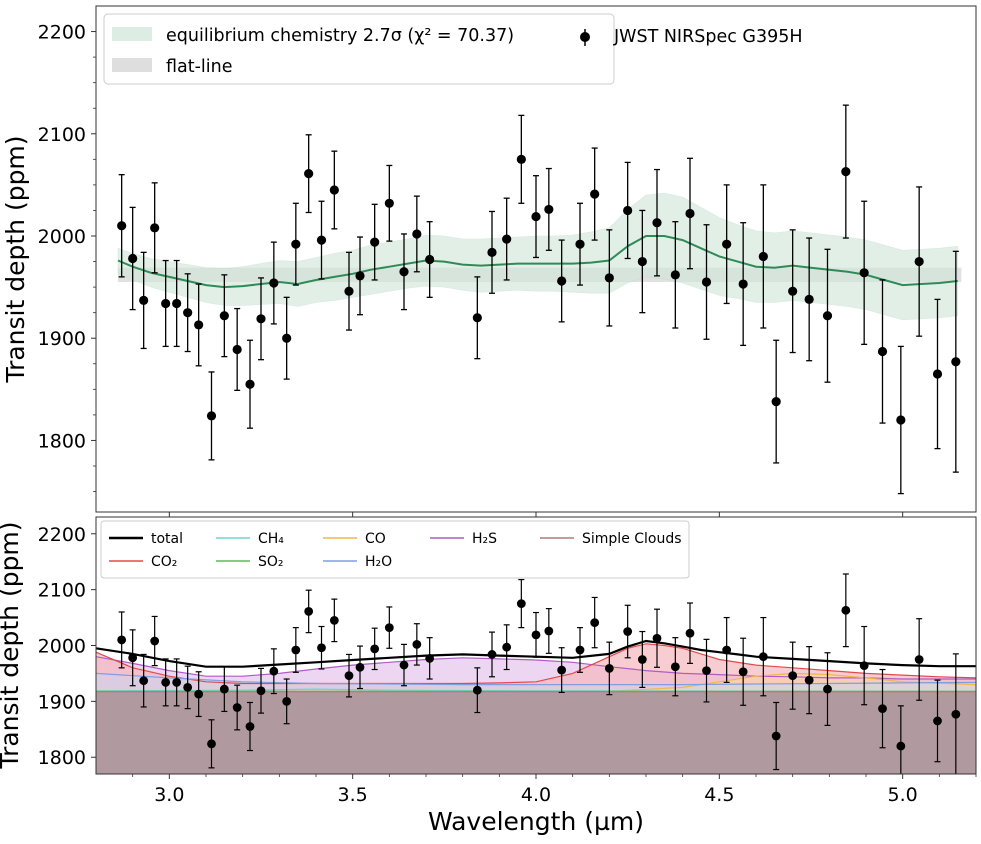 This screenshot has height=844, width=981. I want to click on x-tick-label: 4.5, so click(719, 795).